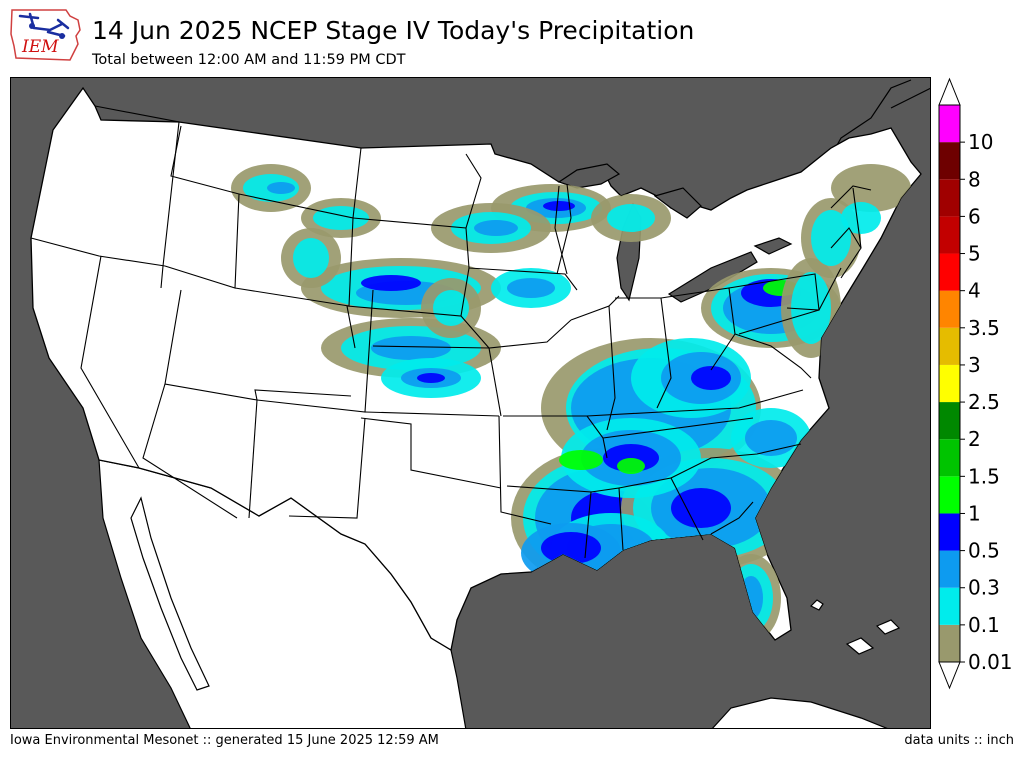 The width and height of the screenshot is (1024, 768). Describe the element at coordinates (984, 476) in the screenshot. I see `colorbar-tick-label: 1.5` at that location.